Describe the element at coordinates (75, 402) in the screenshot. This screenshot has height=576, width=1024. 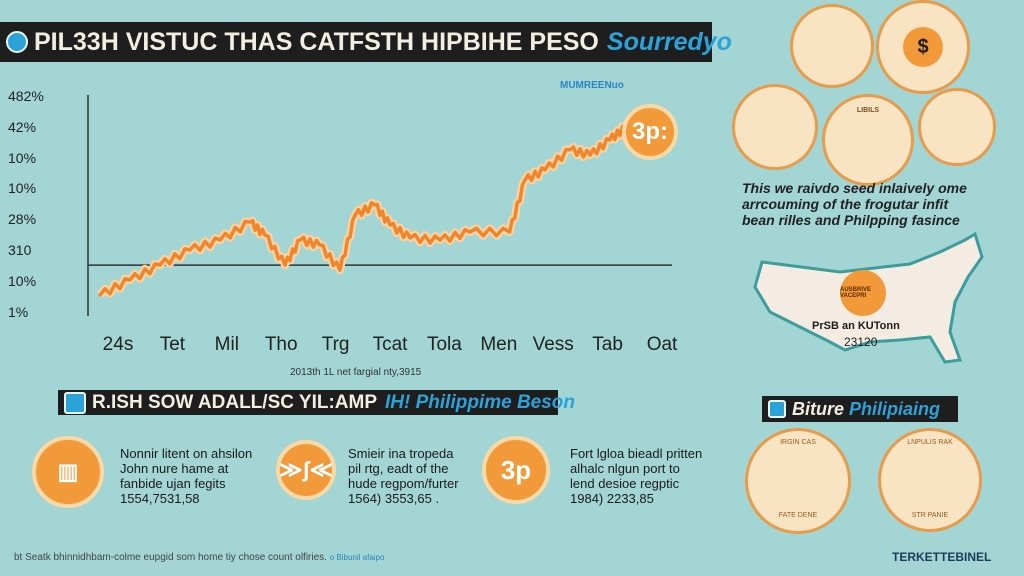
I see `calendar-icon` at that location.